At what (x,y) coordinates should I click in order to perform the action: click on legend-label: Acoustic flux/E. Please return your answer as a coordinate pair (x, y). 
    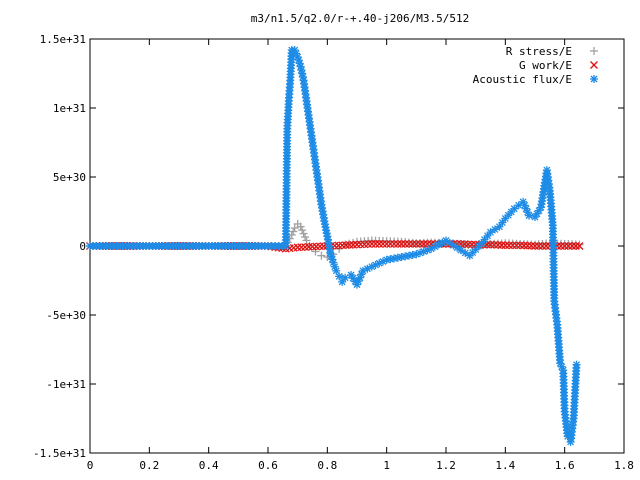
    Looking at the image, I should click on (522, 79).